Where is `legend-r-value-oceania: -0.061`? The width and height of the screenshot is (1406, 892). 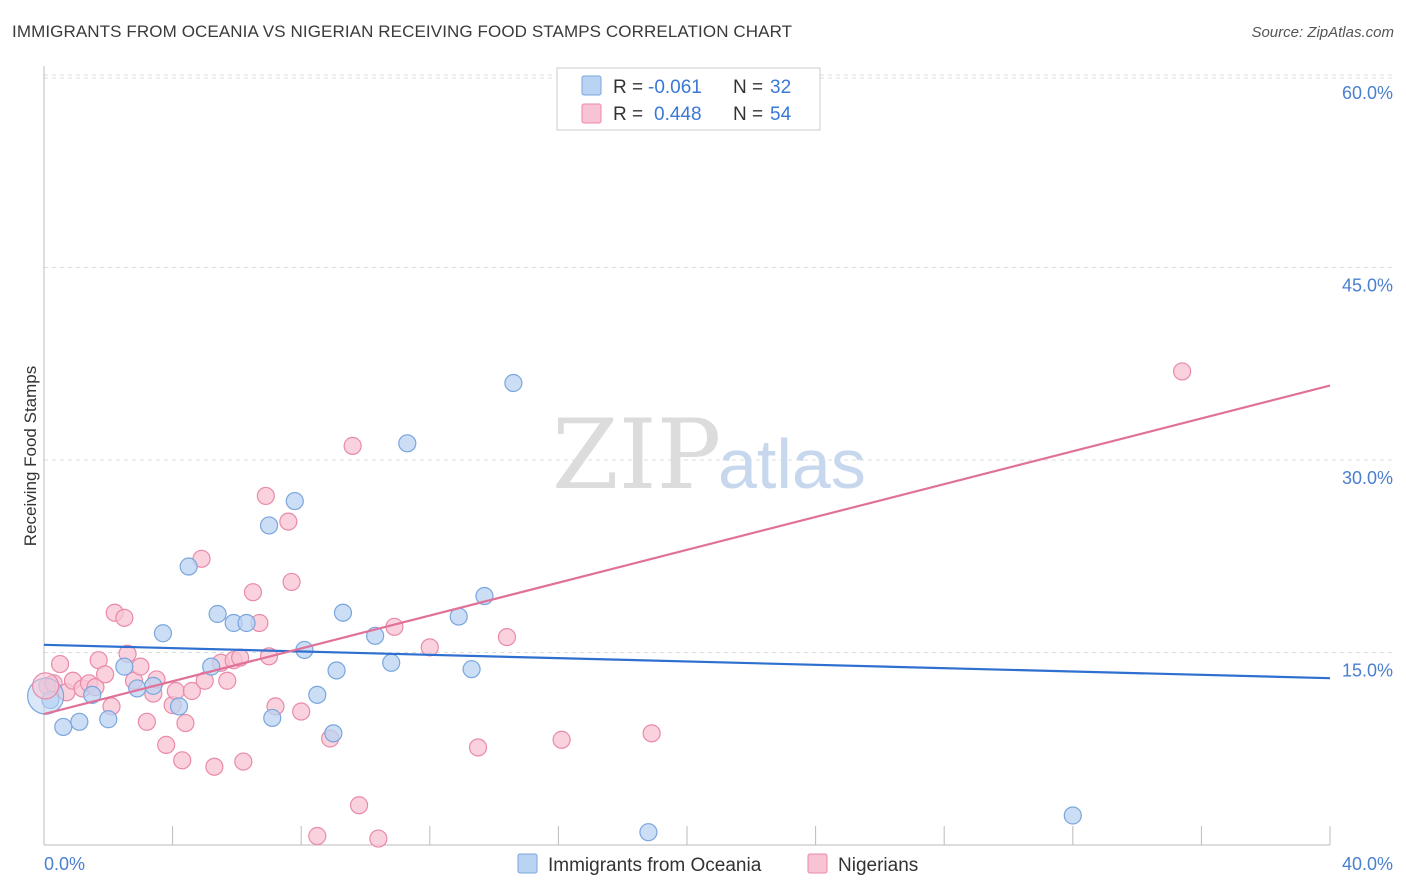
legend-r-value-oceania: -0.061 is located at coordinates (675, 87).